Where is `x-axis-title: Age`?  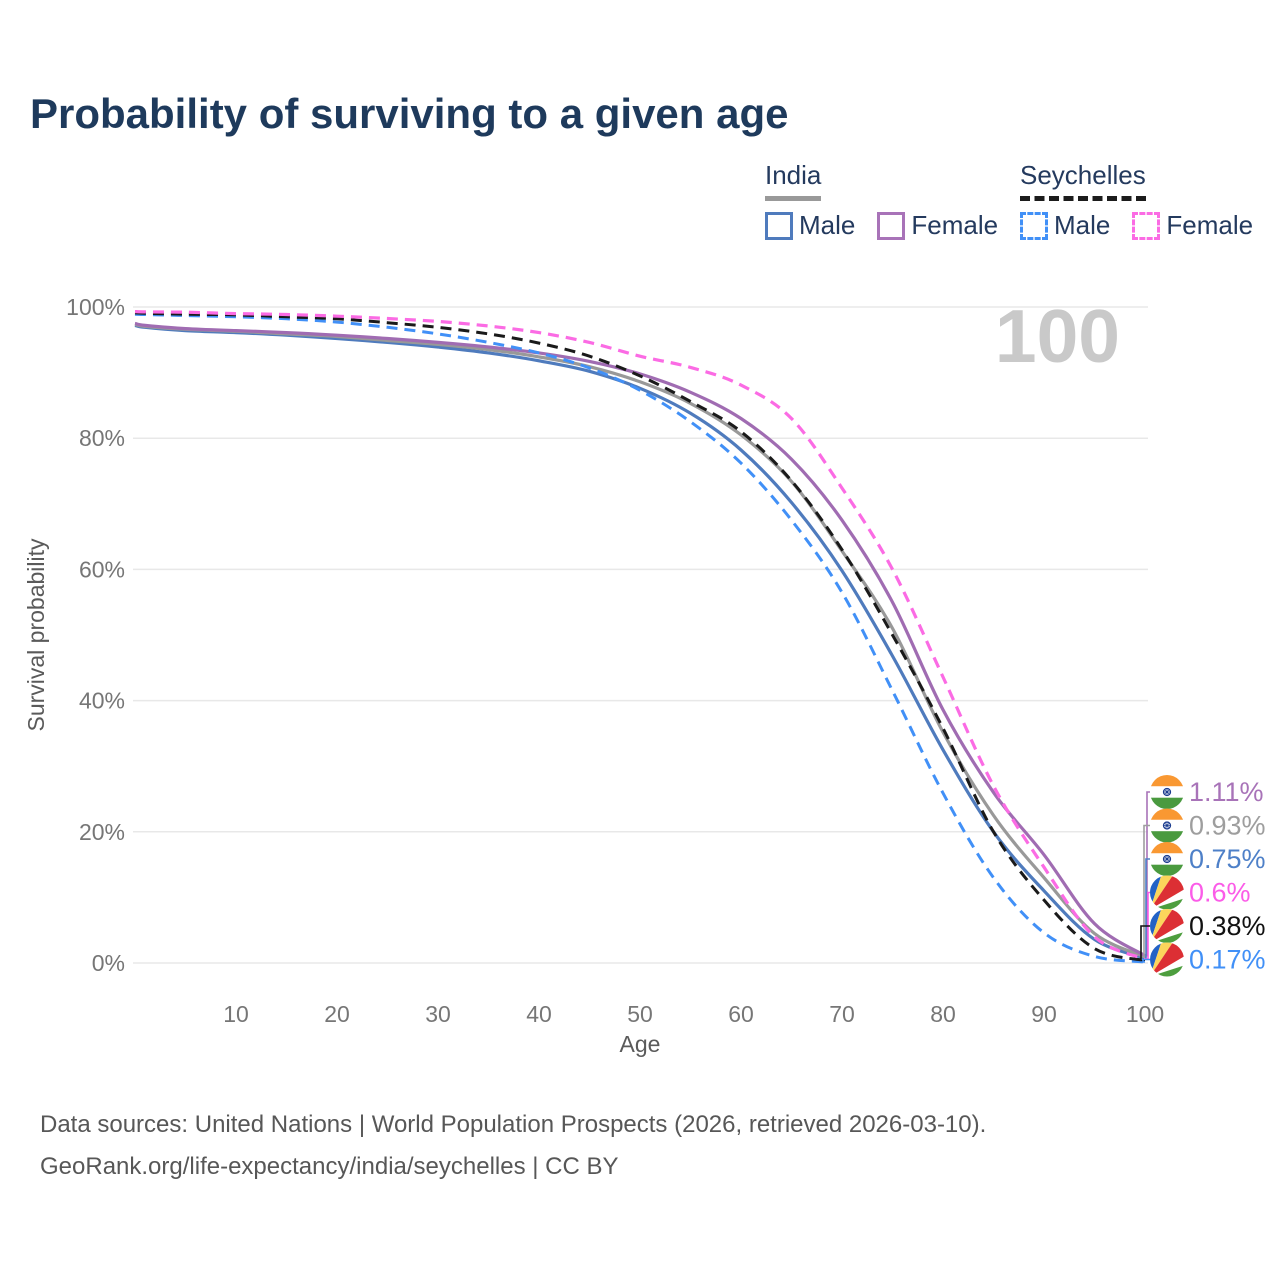
x-axis-title: Age is located at coordinates (640, 1044).